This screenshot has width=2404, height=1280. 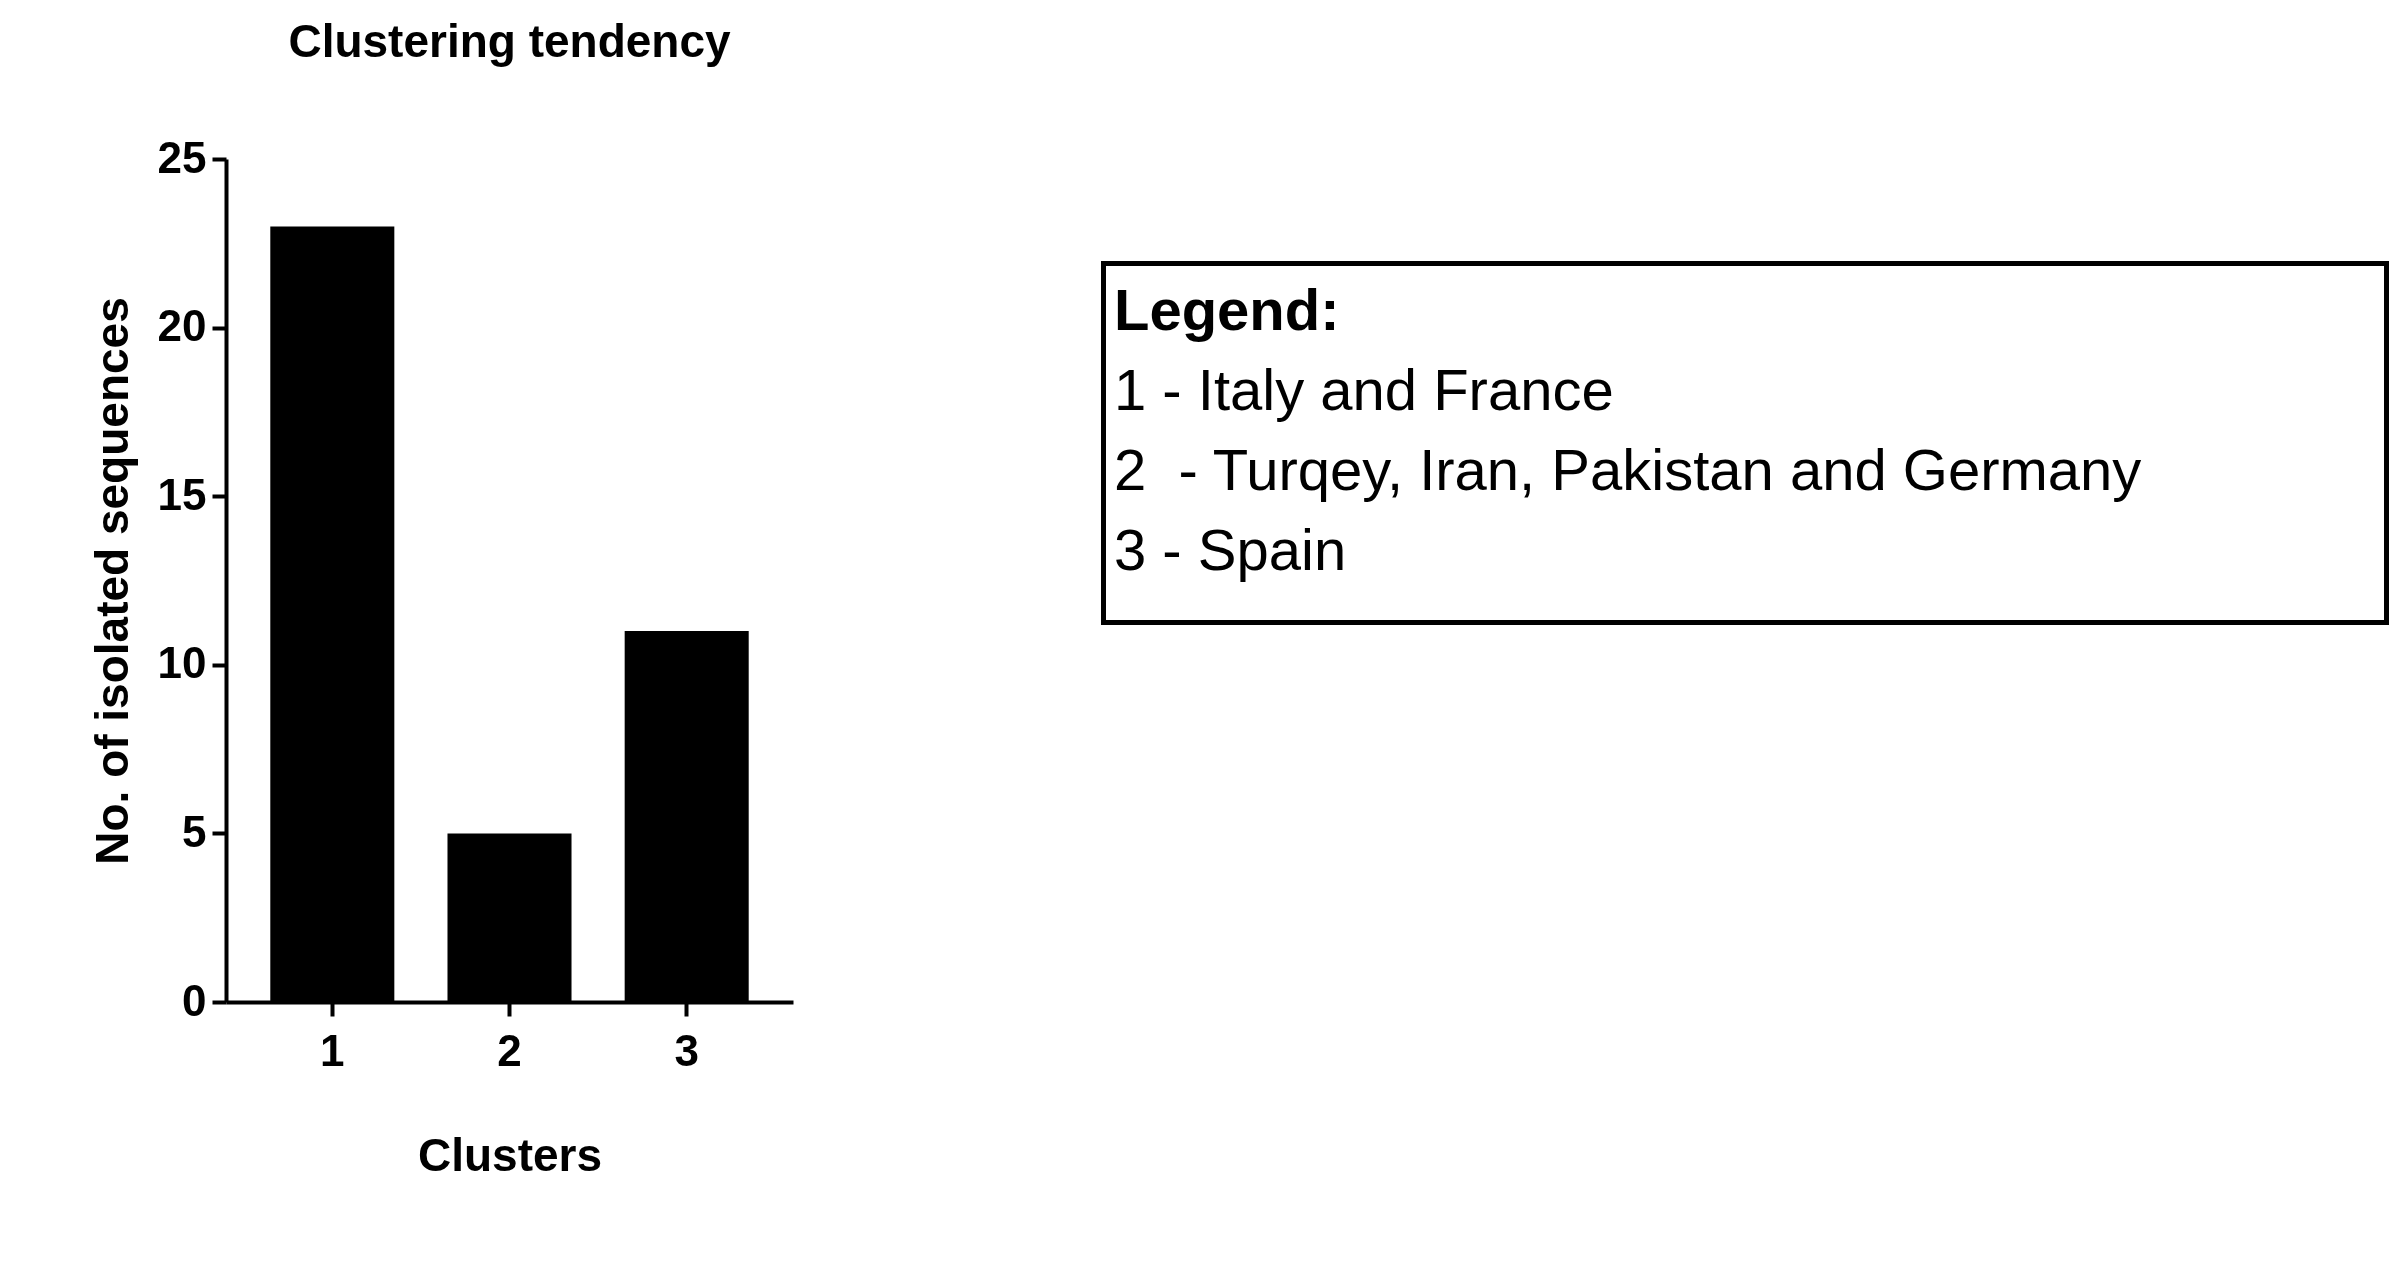 What do you see at coordinates (194, 1000) in the screenshot?
I see `y-tick-label: 0` at bounding box center [194, 1000].